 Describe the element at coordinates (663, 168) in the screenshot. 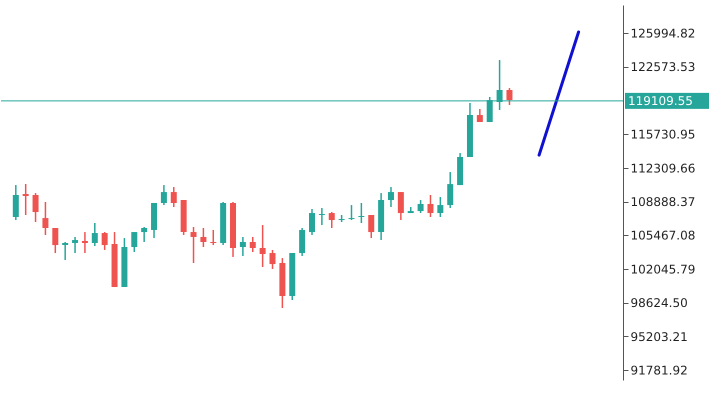

I see `y-tick-label: 112309.66` at that location.